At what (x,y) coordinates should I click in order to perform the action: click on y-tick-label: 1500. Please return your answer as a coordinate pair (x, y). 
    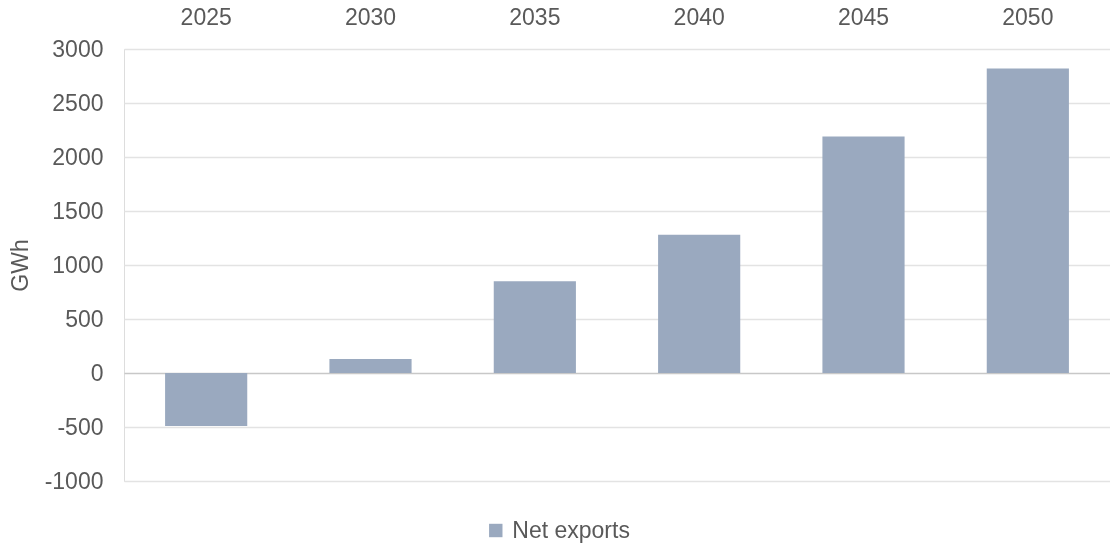
    Looking at the image, I should click on (78, 210).